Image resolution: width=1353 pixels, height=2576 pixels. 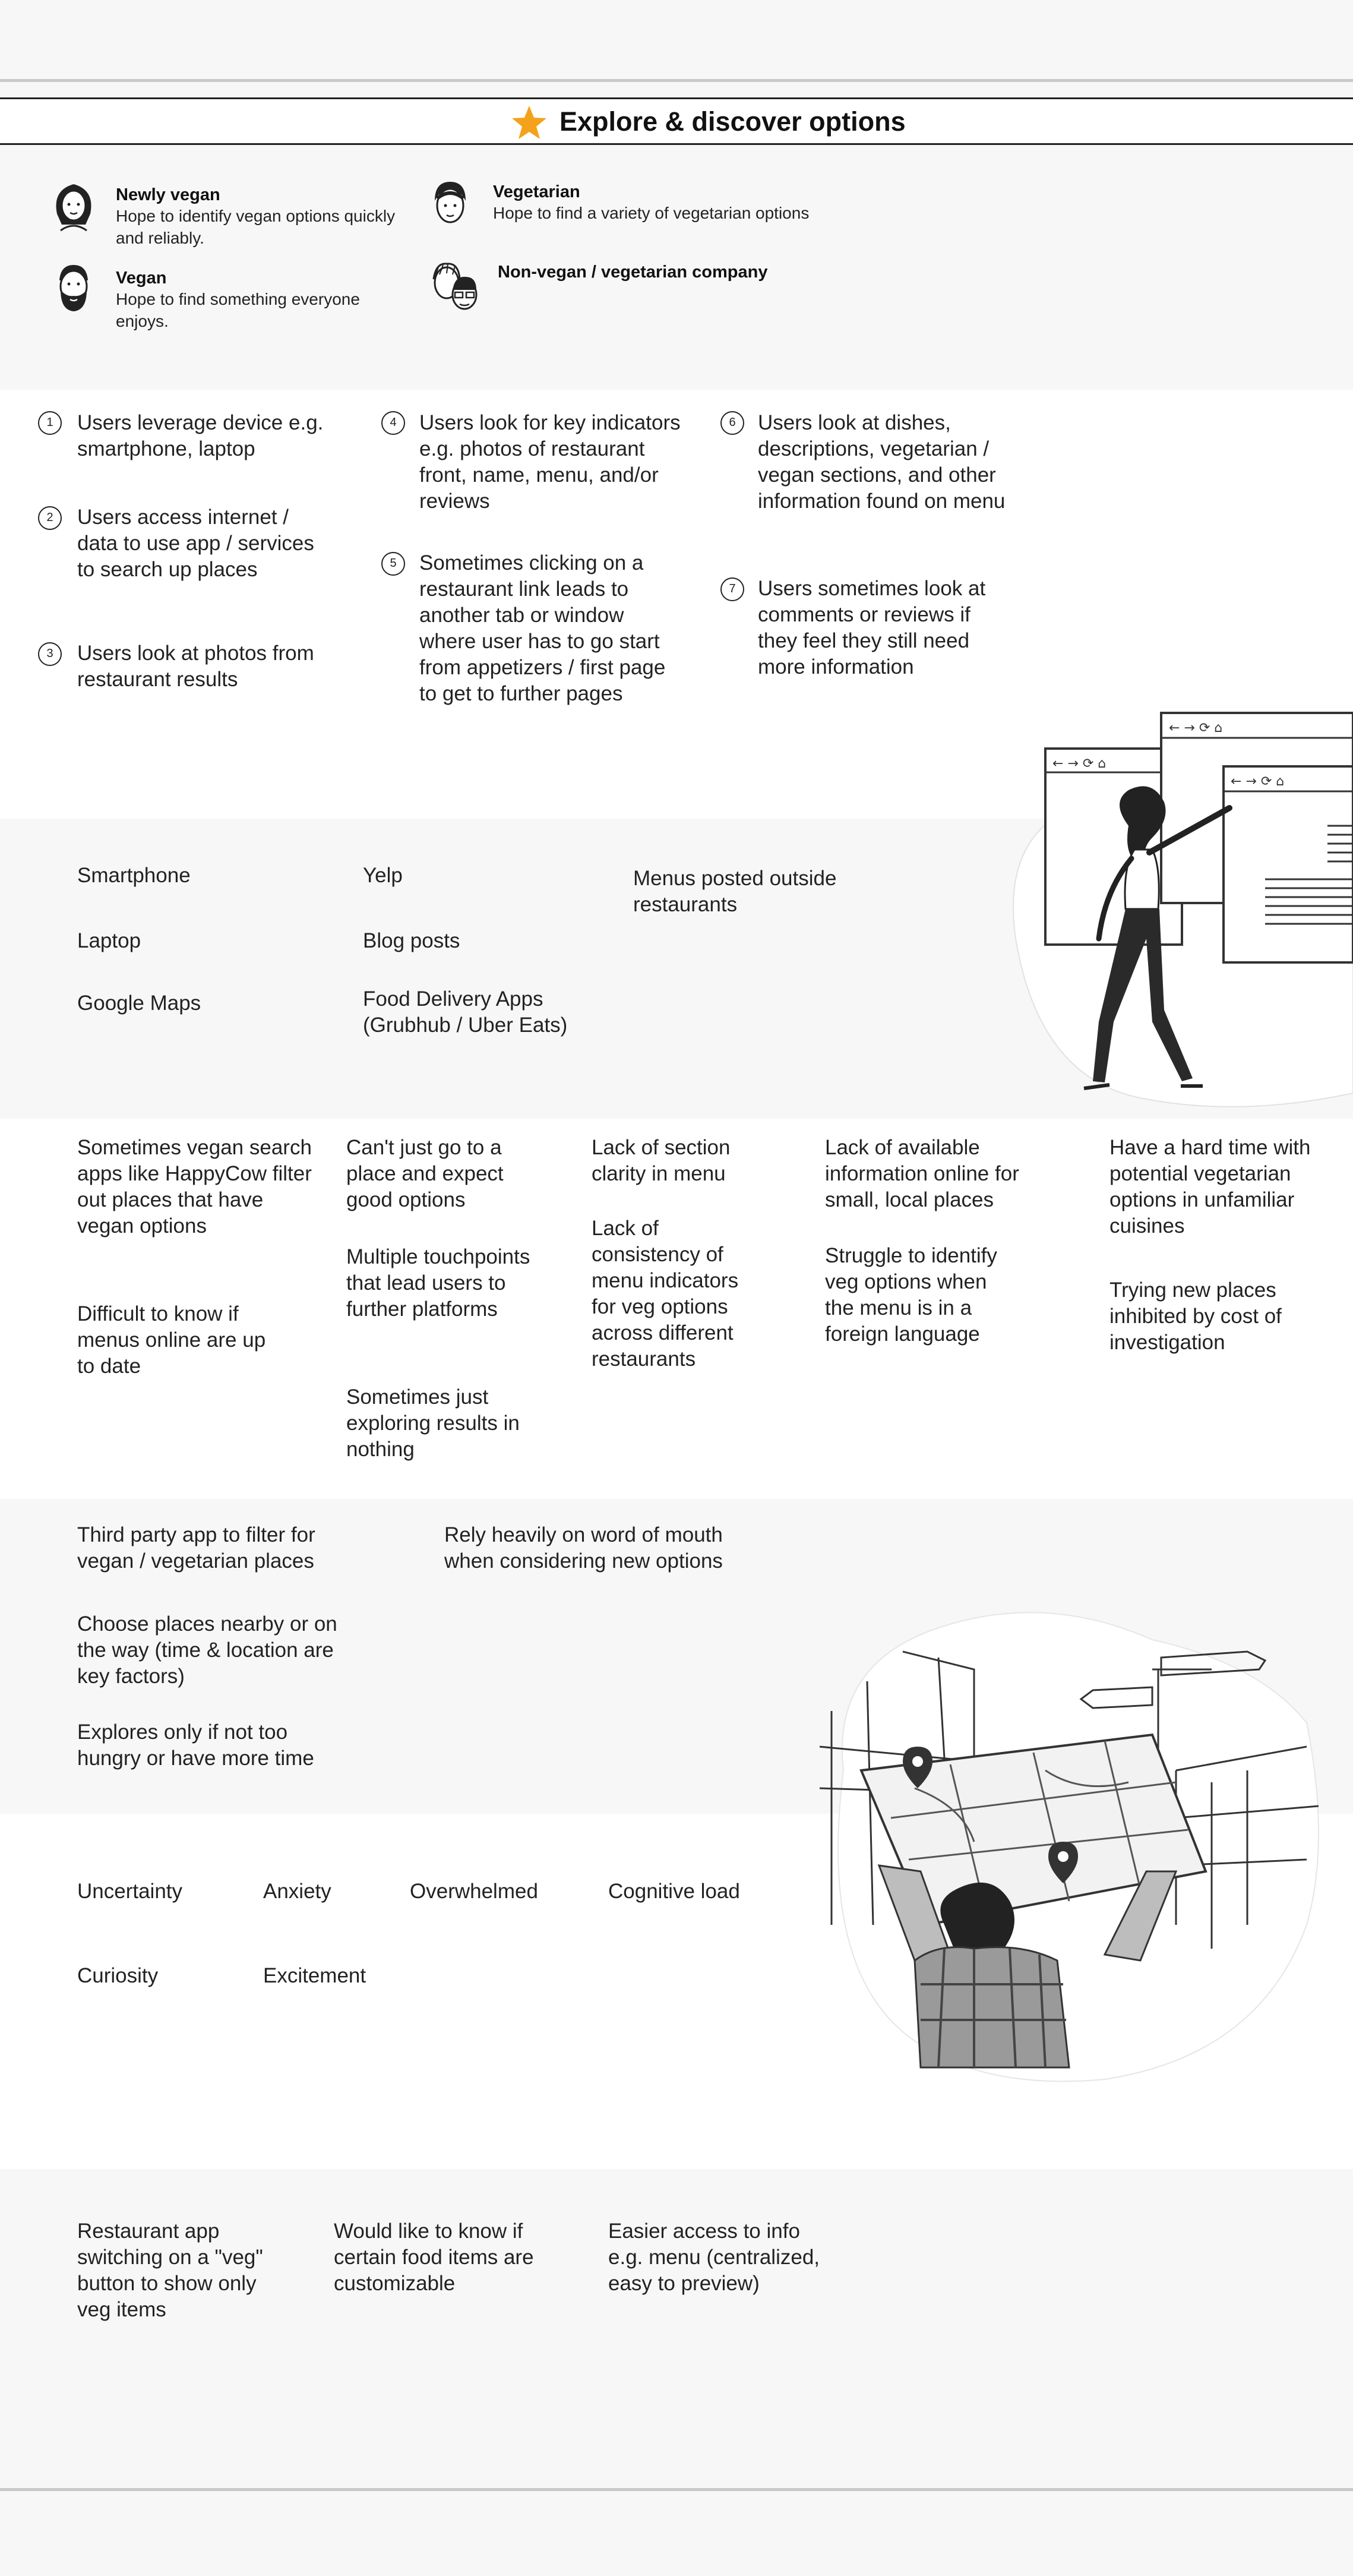 What do you see at coordinates (536, 191) in the screenshot?
I see `persona-name: Vegetarian` at bounding box center [536, 191].